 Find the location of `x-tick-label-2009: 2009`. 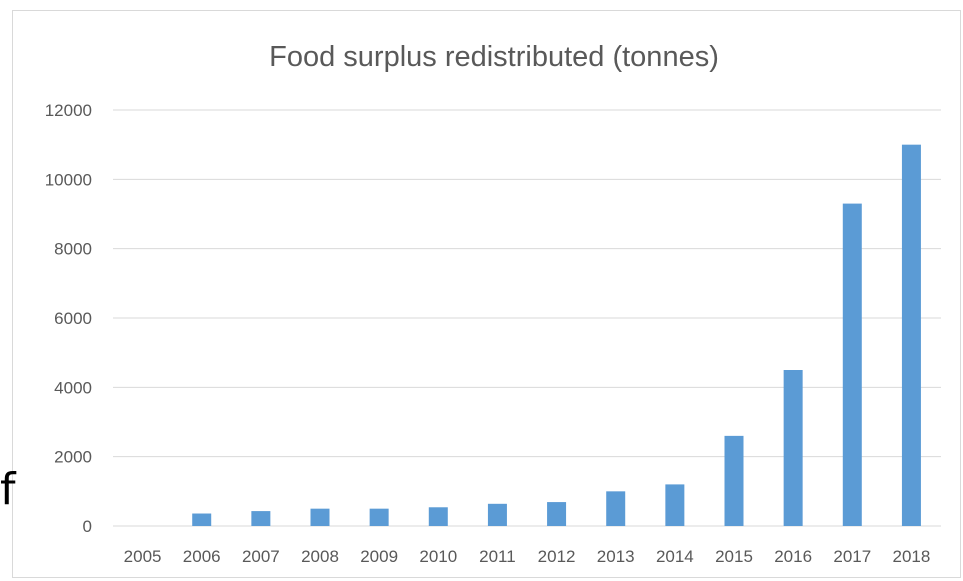

x-tick-label-2009: 2009 is located at coordinates (379, 556).